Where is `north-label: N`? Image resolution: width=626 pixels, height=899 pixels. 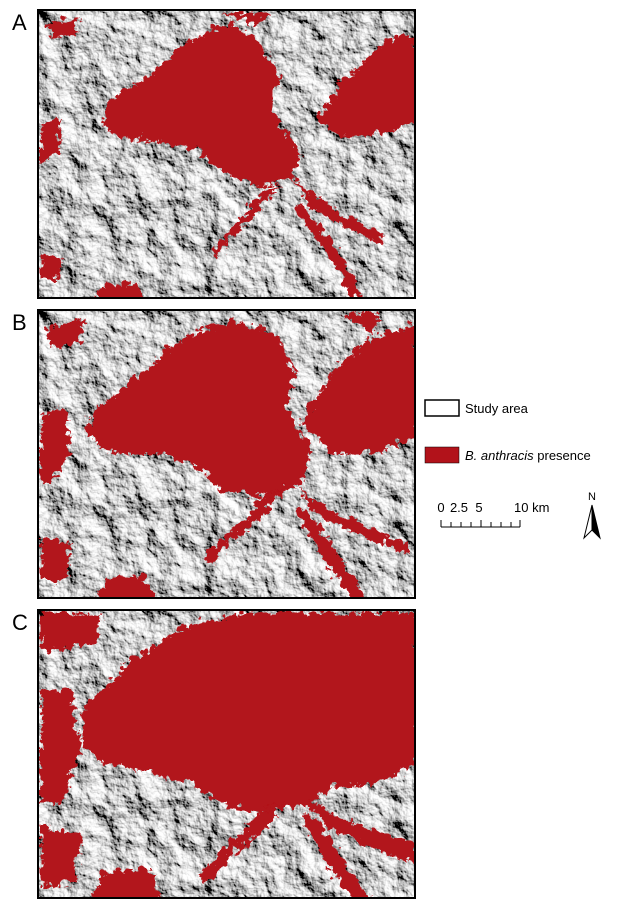 north-label: N is located at coordinates (592, 497).